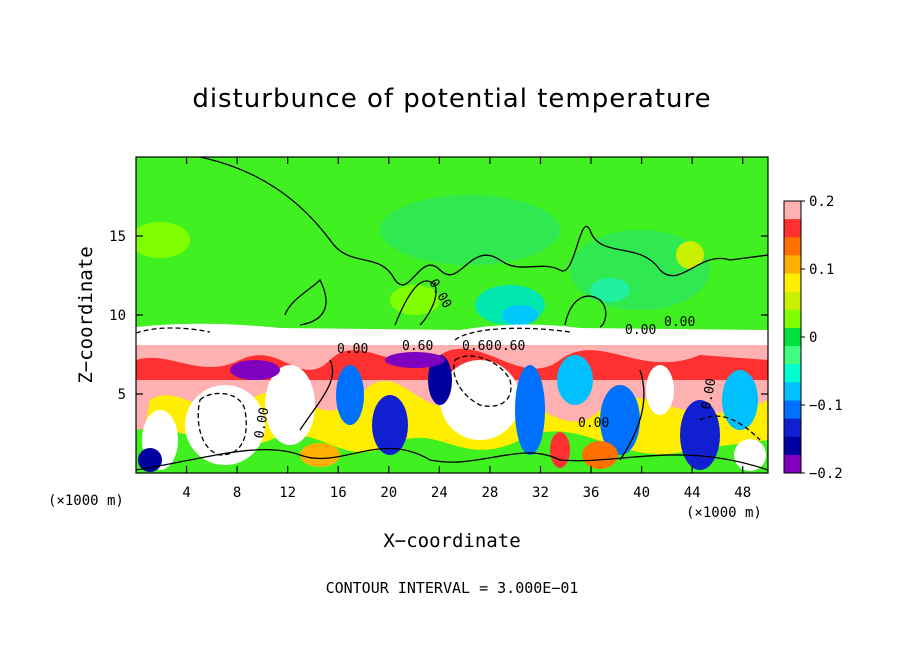  I want to click on x-tick-label: 44, so click(692, 493).